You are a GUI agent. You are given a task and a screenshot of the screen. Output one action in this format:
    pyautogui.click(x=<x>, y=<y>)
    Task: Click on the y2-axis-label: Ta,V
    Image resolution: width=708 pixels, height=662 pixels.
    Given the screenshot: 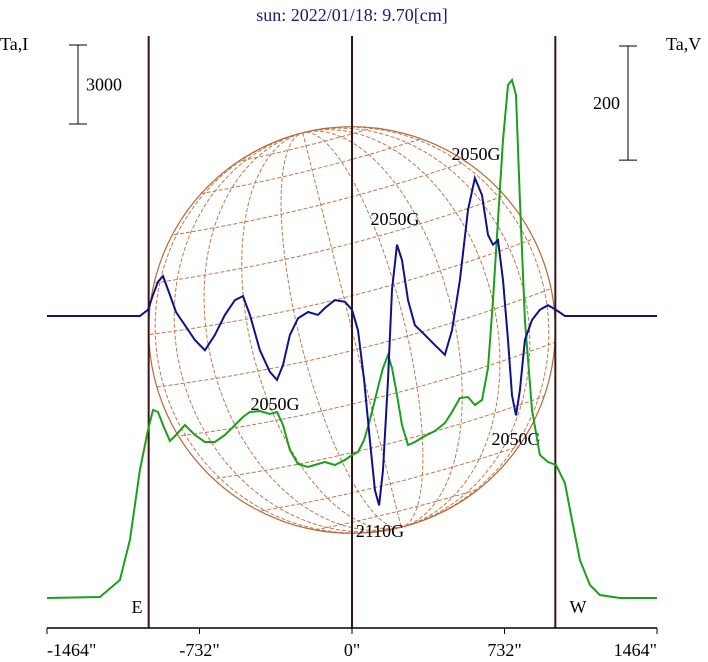 What is the action you would take?
    pyautogui.click(x=683, y=44)
    